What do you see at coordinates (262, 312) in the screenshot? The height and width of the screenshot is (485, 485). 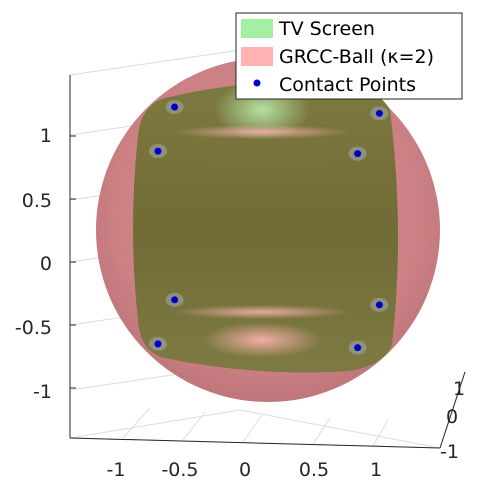 I see `screen-highlight-band-bottom` at bounding box center [262, 312].